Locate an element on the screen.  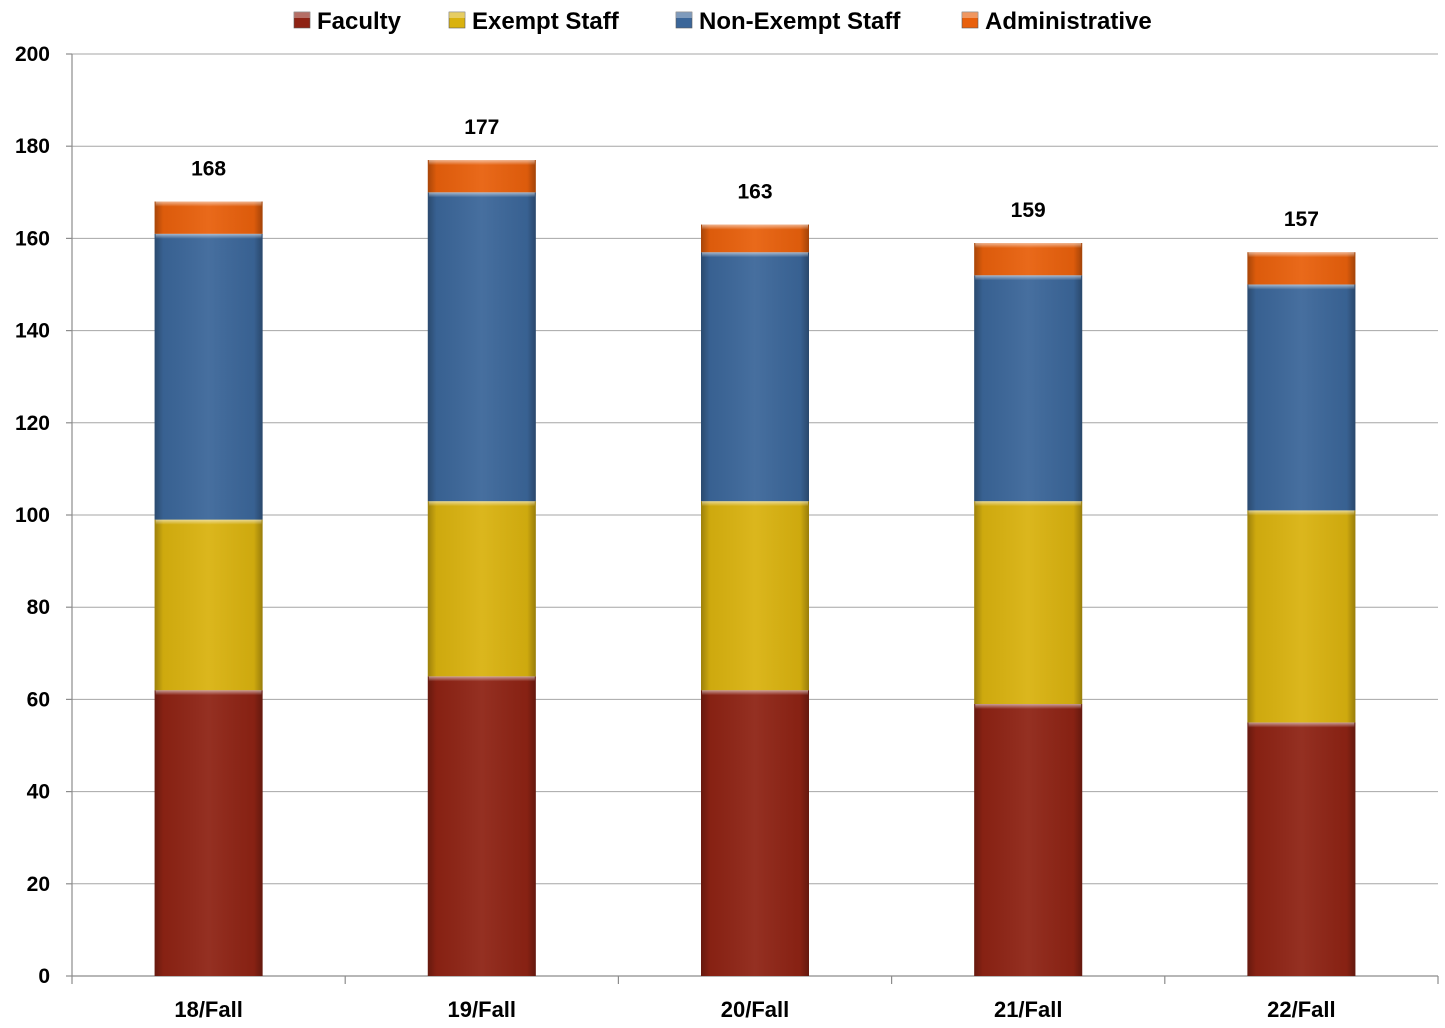
legend-label-administrative: Administrative is located at coordinates (1068, 21).